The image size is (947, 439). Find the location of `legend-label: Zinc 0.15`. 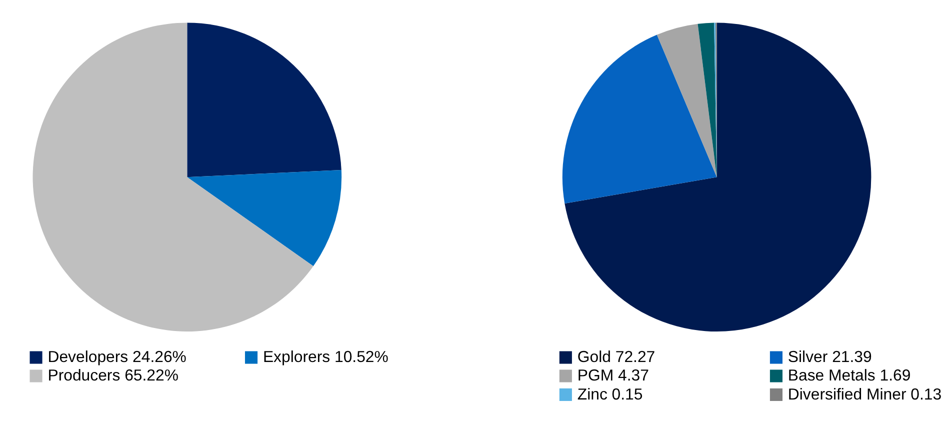

legend-label: Zinc 0.15 is located at coordinates (610, 395).